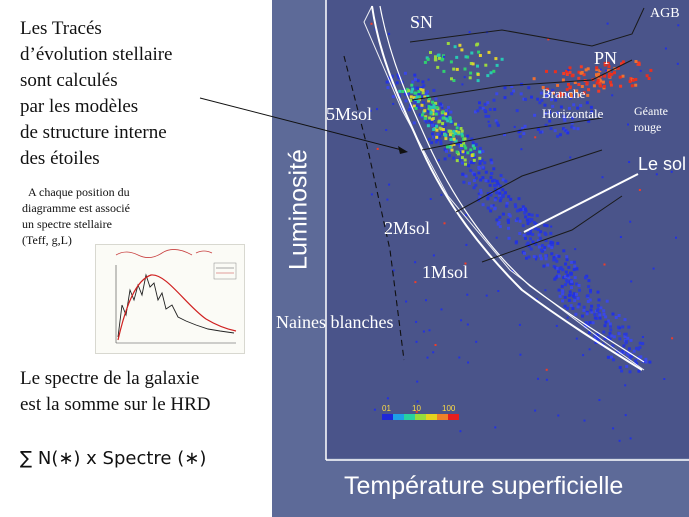  Describe the element at coordinates (113, 458) in the screenshot. I see `sum-formula: ∑ N(∗) x Spectre (∗)` at that location.